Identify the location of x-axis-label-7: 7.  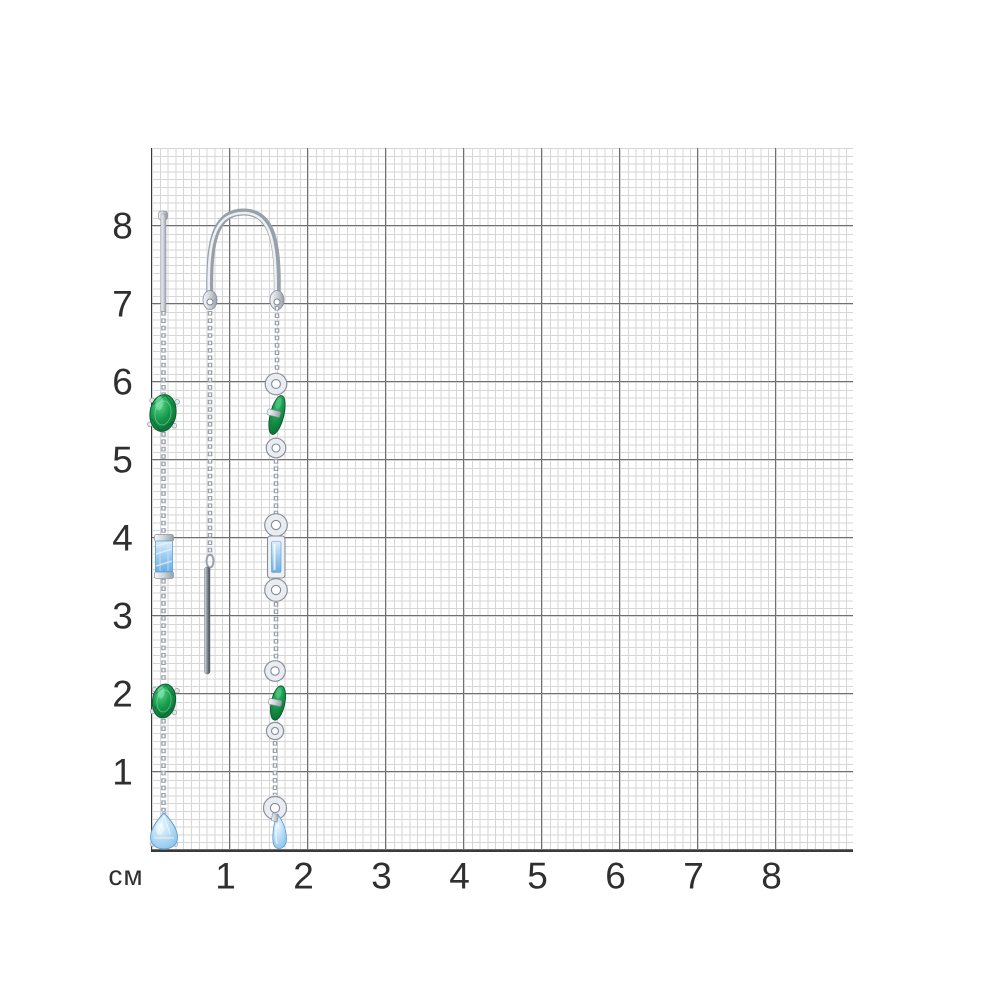
(694, 876).